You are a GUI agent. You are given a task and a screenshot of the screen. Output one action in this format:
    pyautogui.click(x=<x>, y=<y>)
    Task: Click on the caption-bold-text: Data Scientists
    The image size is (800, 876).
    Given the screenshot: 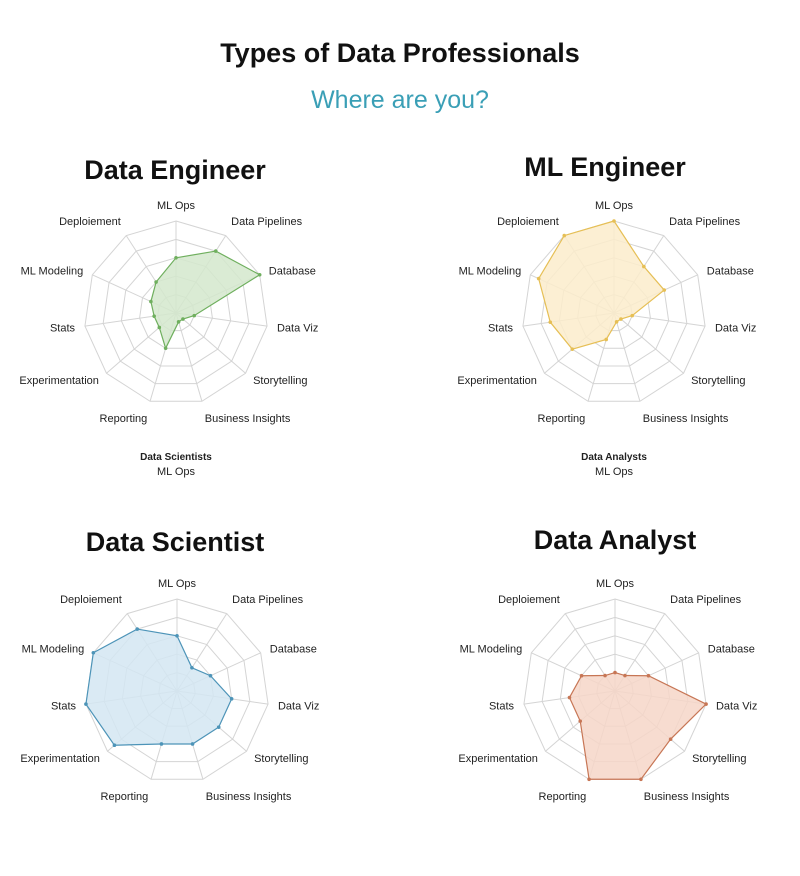 What is the action you would take?
    pyautogui.click(x=176, y=457)
    